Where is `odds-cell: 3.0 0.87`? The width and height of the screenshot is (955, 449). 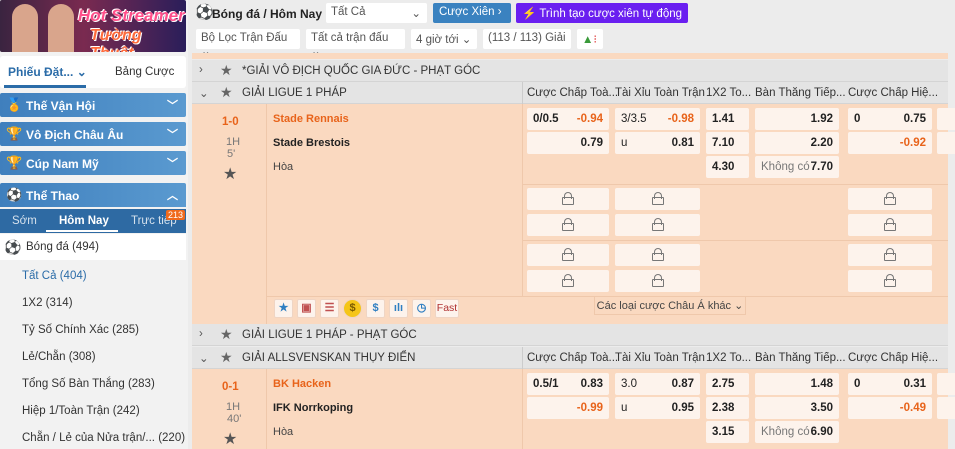
odds-cell: 3.0 0.87 is located at coordinates (657, 384).